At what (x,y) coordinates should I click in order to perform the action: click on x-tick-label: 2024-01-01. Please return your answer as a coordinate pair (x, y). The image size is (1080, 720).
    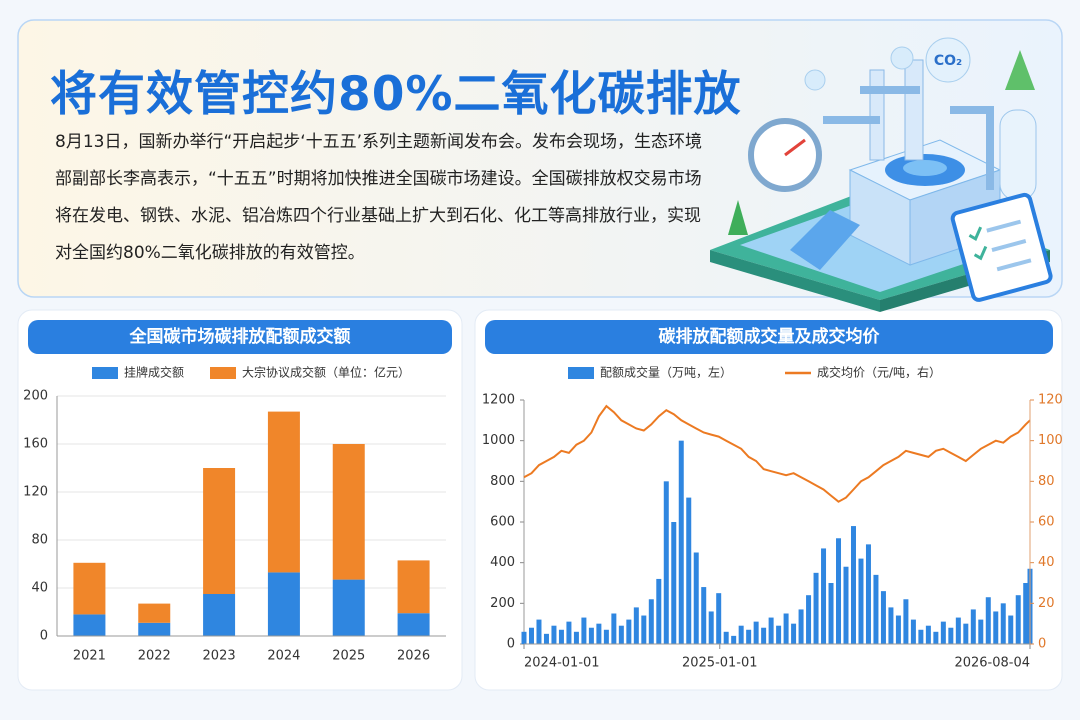
    Looking at the image, I should click on (562, 663).